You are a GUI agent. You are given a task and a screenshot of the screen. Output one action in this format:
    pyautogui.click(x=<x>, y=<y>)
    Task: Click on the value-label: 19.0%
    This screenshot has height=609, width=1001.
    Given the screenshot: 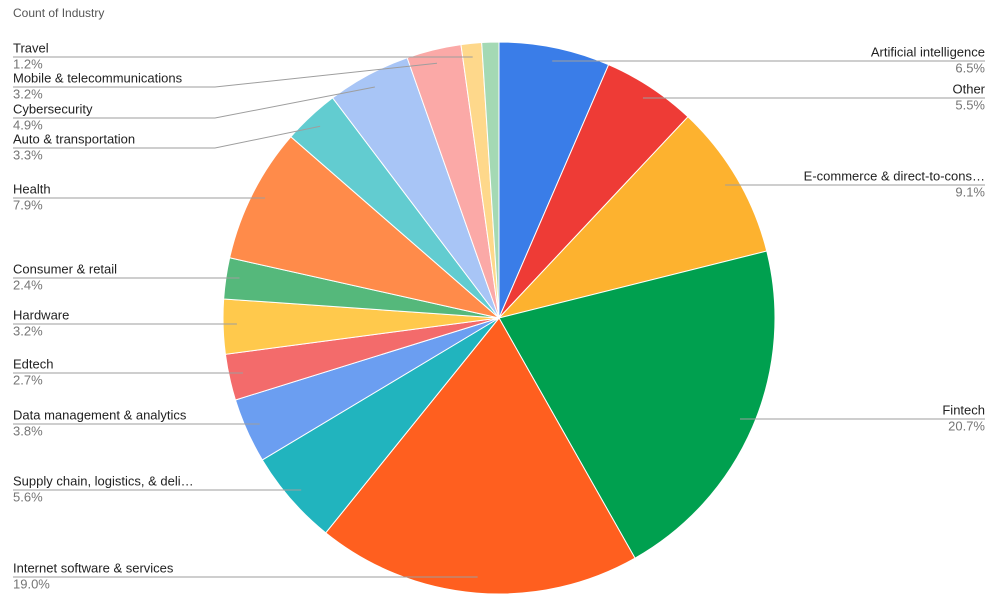 What is the action you would take?
    pyautogui.click(x=31, y=583)
    